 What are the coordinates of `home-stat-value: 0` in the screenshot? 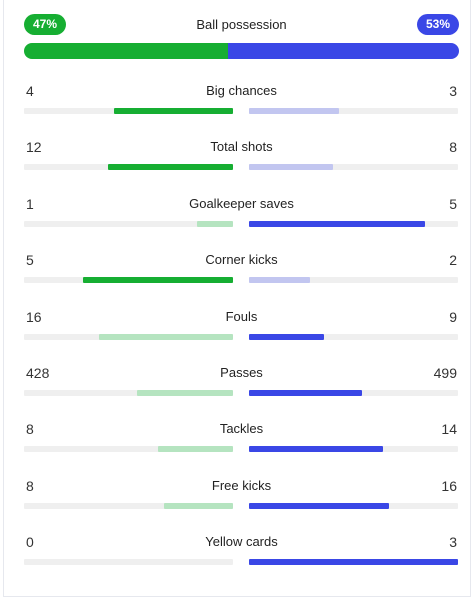 It's located at (30, 542).